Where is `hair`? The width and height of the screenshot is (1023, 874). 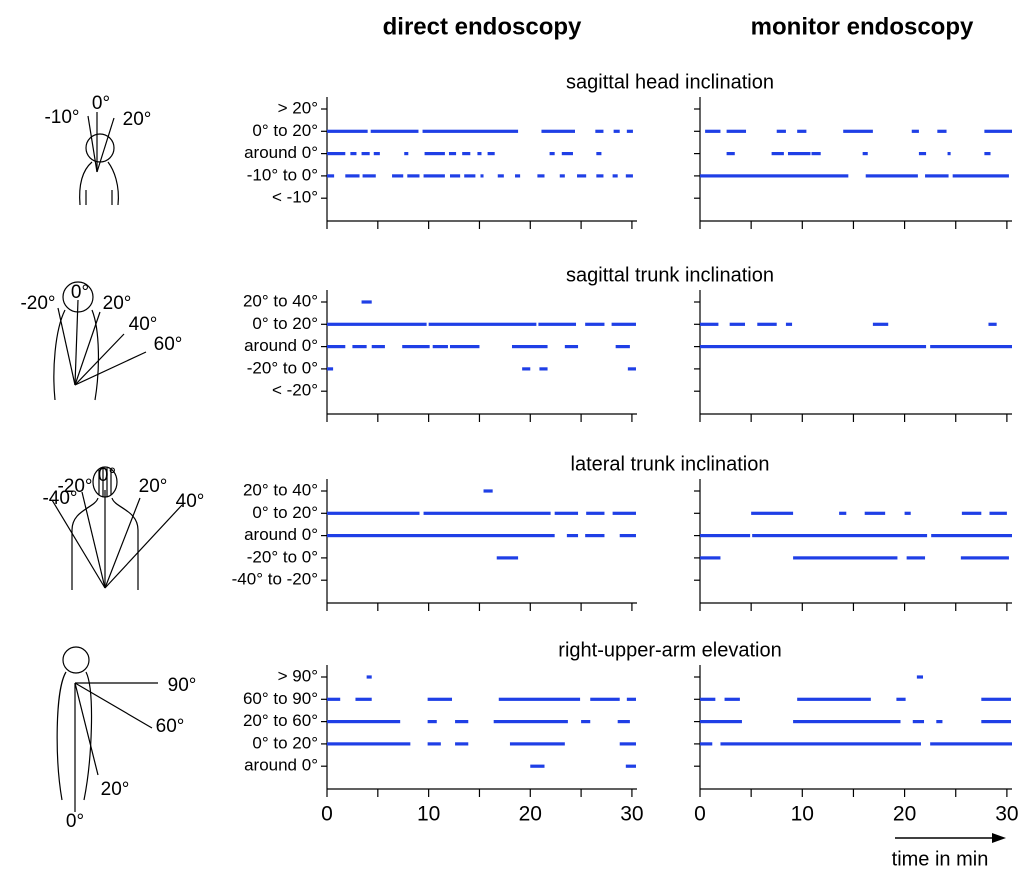 hair is located at coordinates (105, 482).